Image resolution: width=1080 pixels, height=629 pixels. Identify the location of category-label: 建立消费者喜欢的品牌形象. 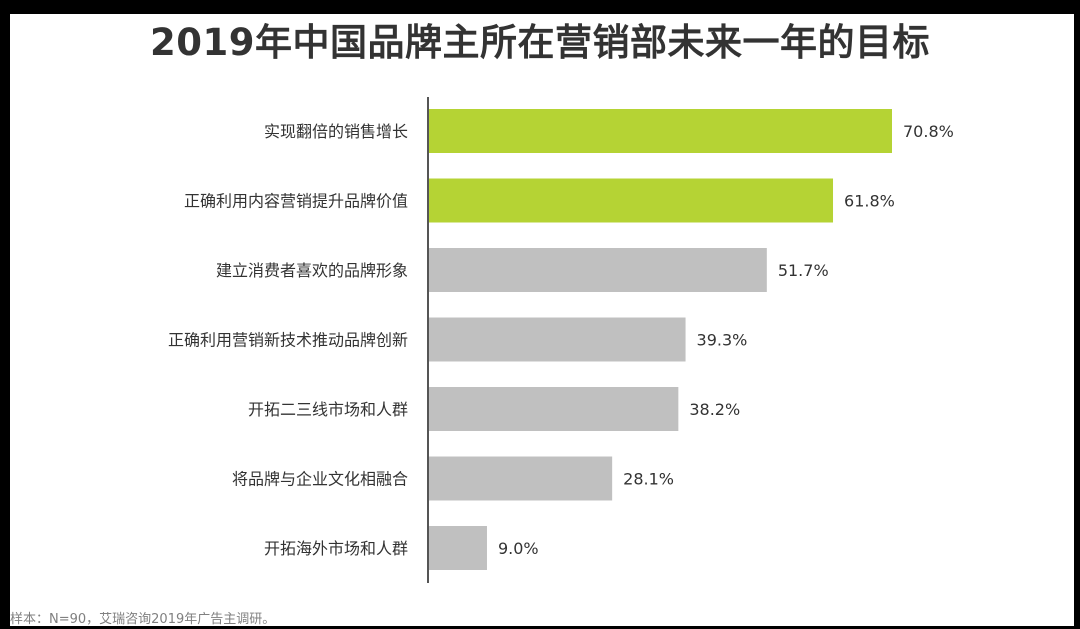
(312, 270).